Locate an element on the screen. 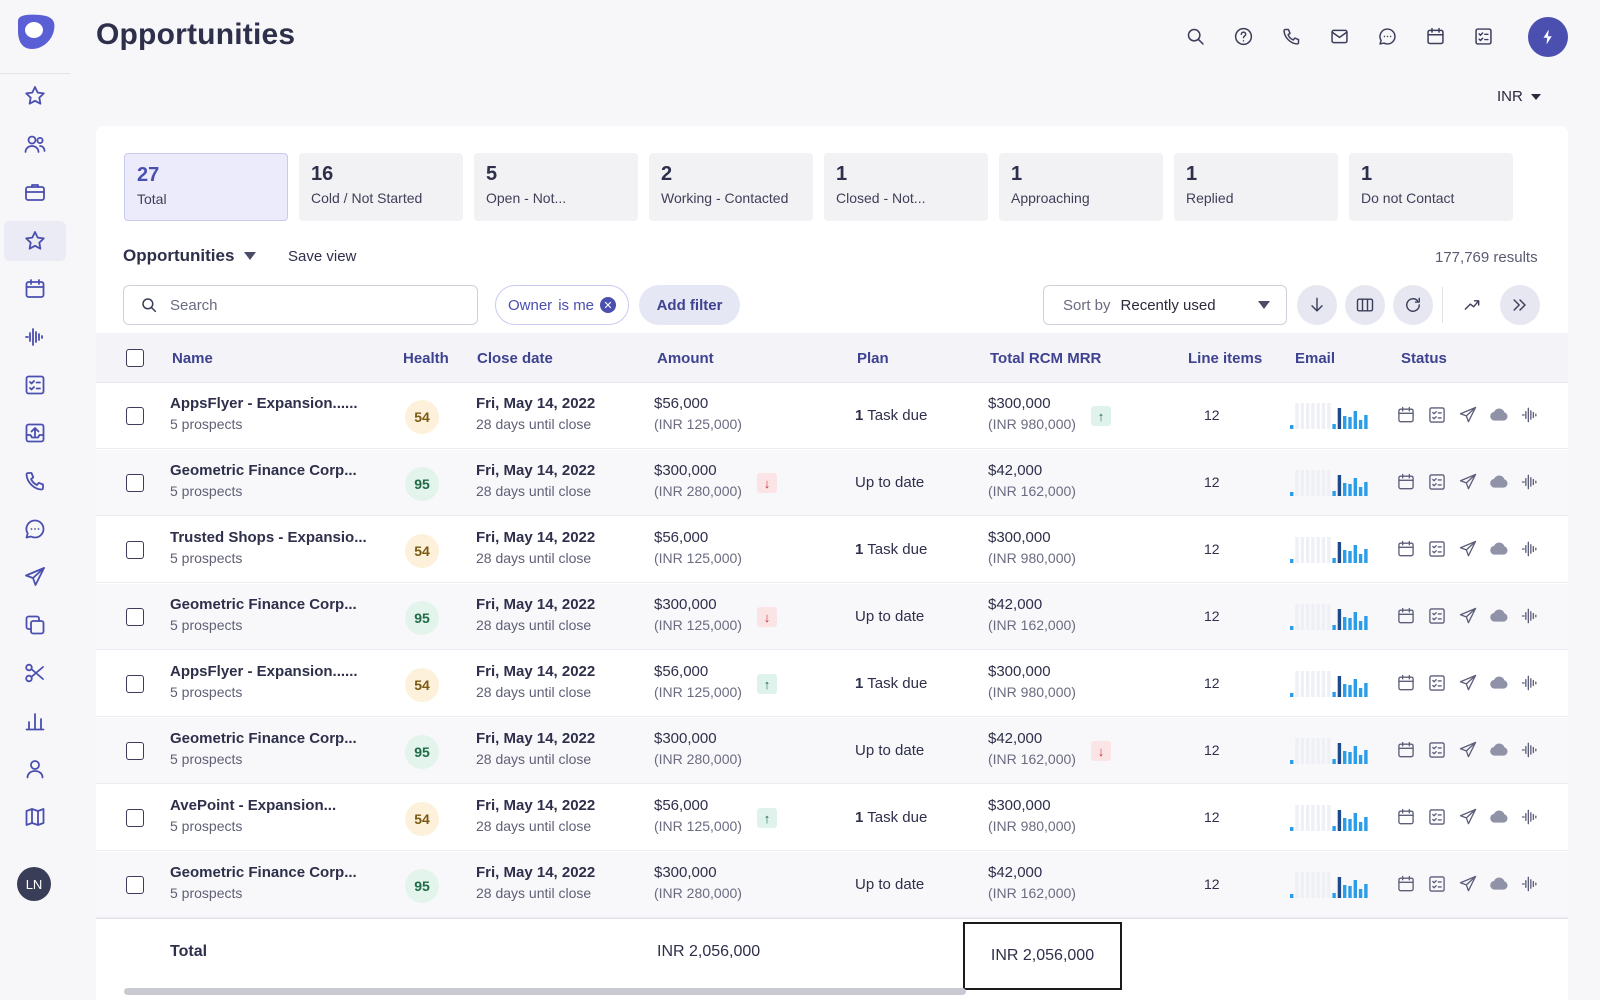  help-button is located at coordinates (1243, 36).